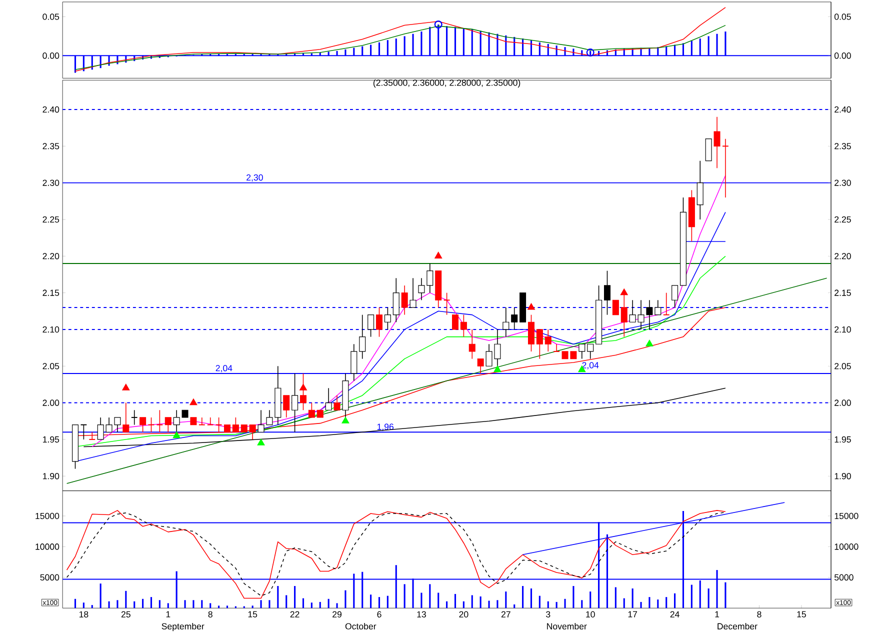 This screenshot has height=636, width=876. I want to click on ref-line-label: 1,96, so click(385, 427).